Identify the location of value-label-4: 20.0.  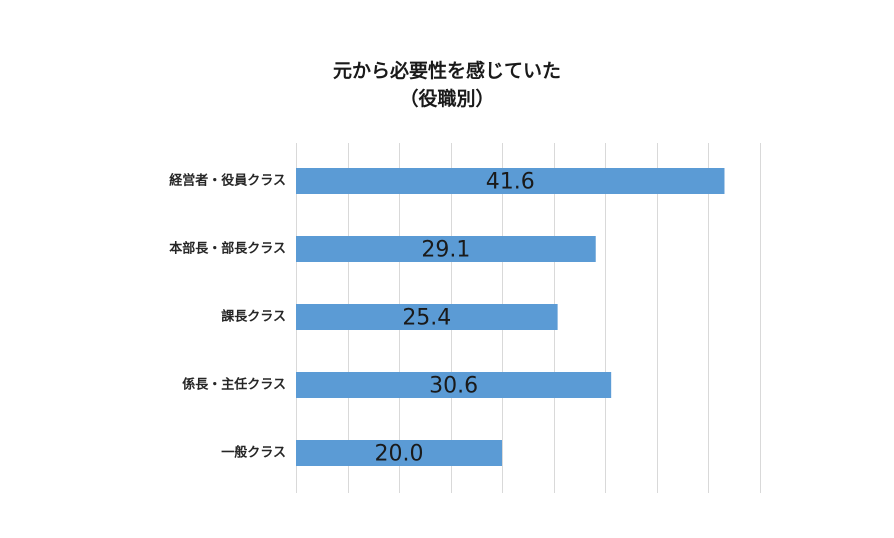
(399, 454).